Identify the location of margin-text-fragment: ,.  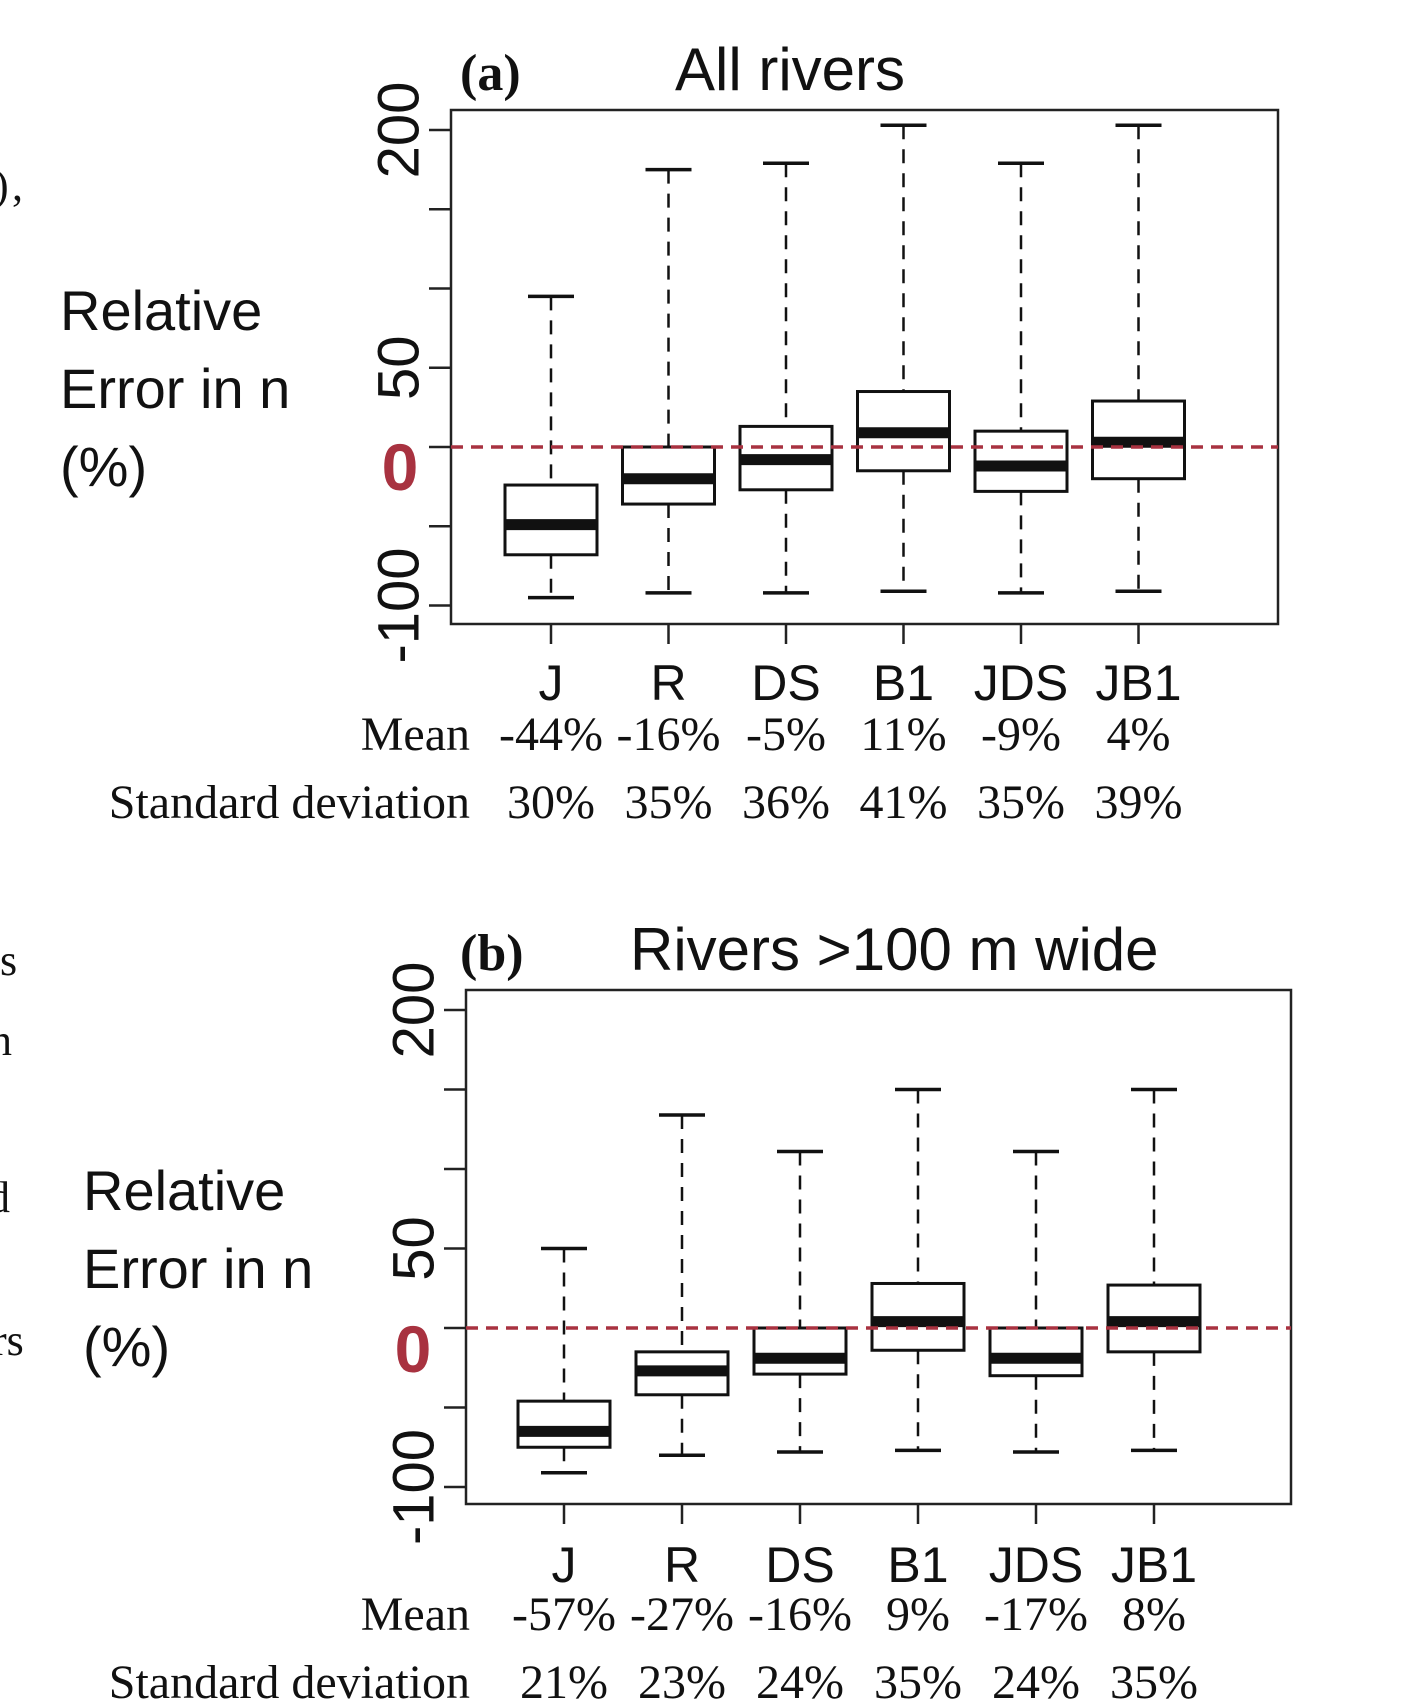
(17, 185).